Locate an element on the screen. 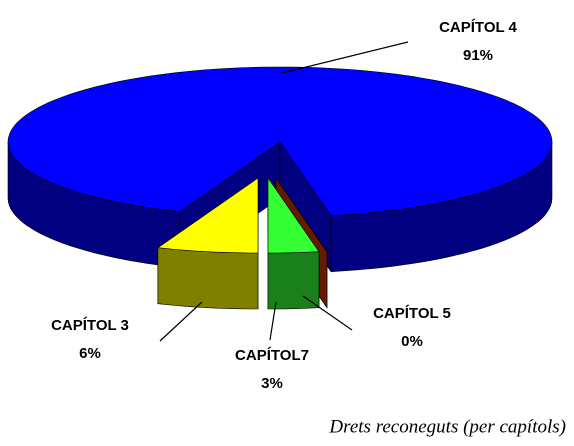 The image size is (574, 446). slice-value-label: 0% is located at coordinates (412, 341).